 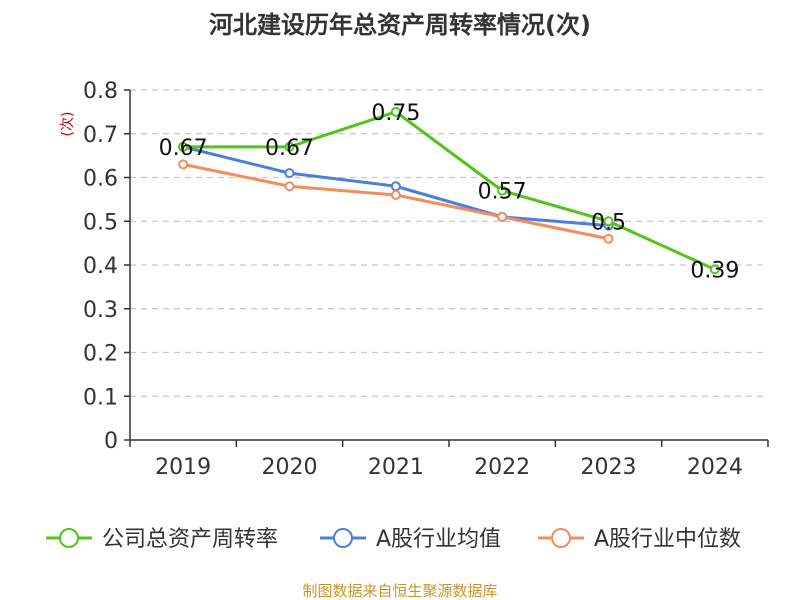 I want to click on data-label: 0.57, so click(x=502, y=192).